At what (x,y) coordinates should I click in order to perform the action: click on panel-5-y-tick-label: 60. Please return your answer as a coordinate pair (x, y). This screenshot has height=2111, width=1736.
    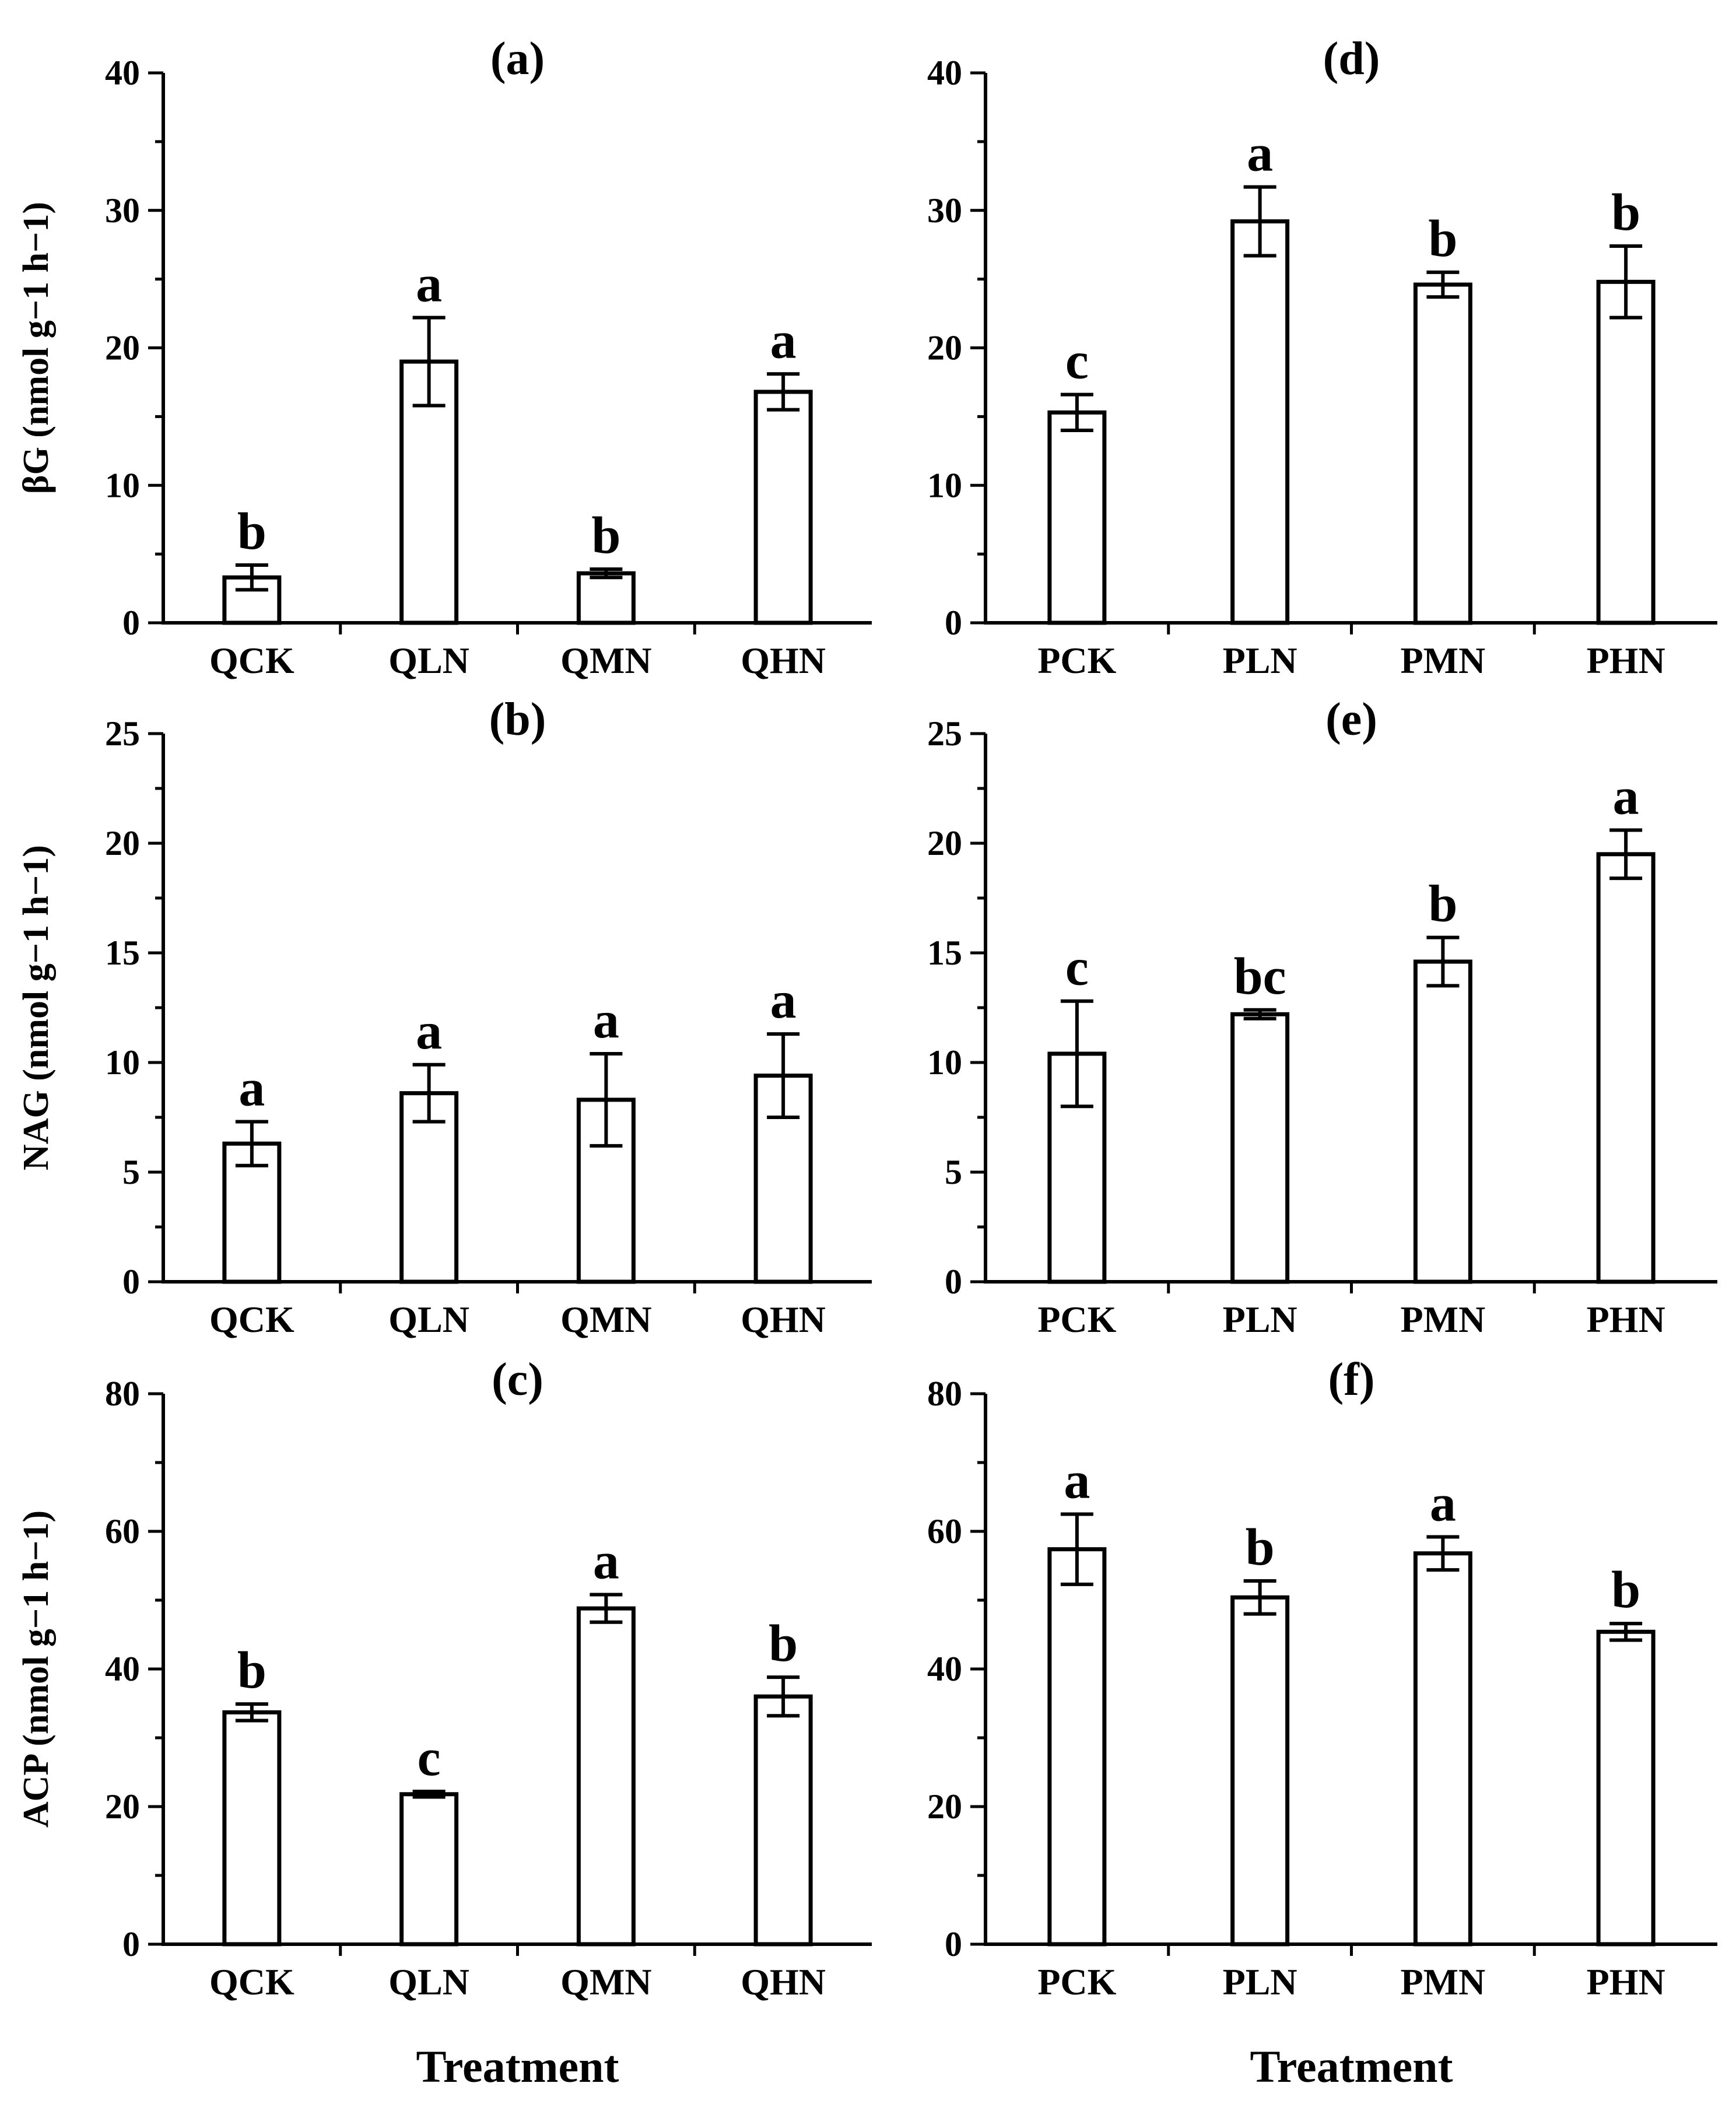
    Looking at the image, I should click on (944, 1531).